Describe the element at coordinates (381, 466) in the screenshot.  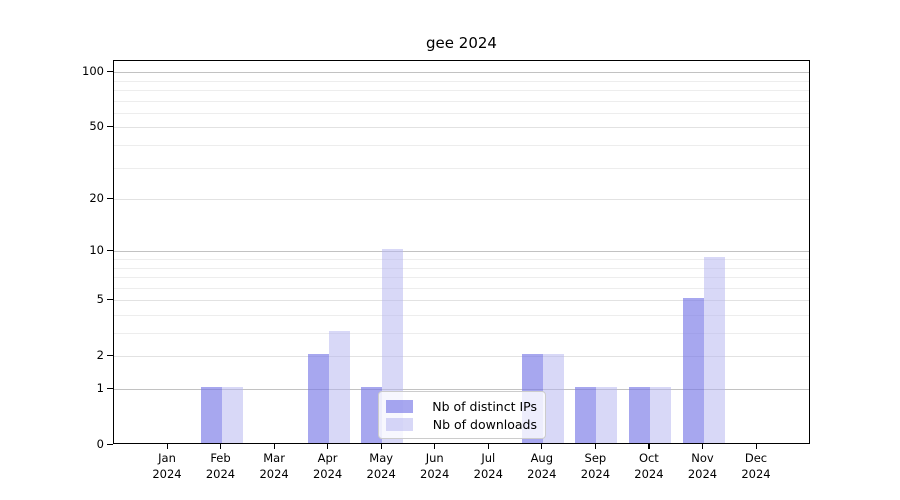
I see `x-tick-label: May 2024` at that location.